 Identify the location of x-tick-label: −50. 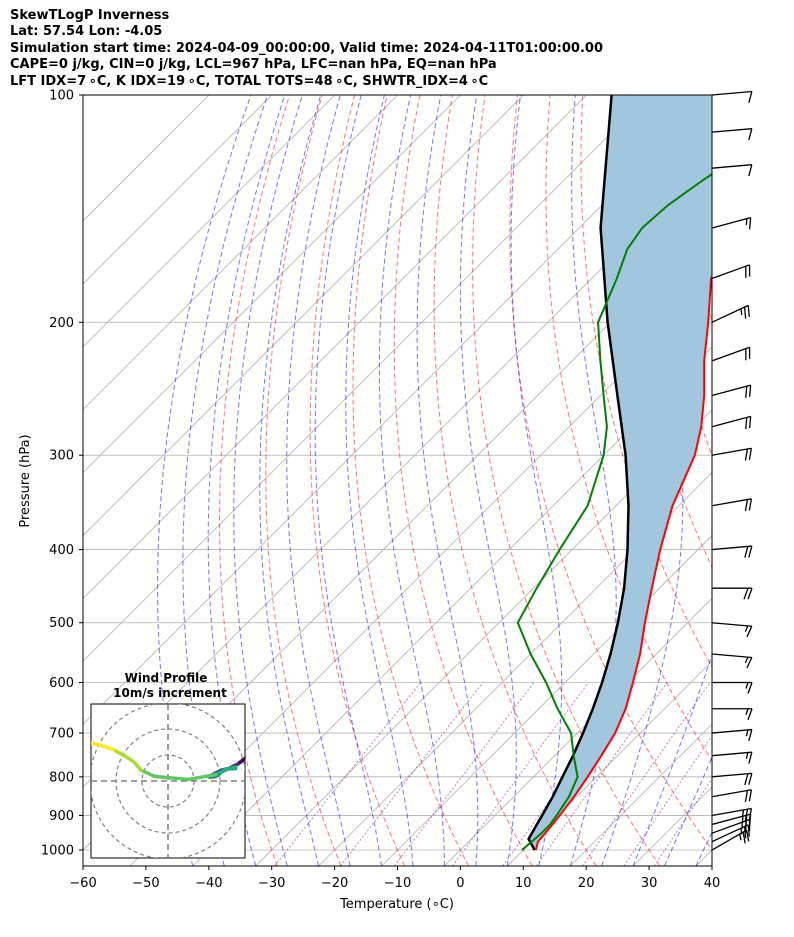
(145, 883).